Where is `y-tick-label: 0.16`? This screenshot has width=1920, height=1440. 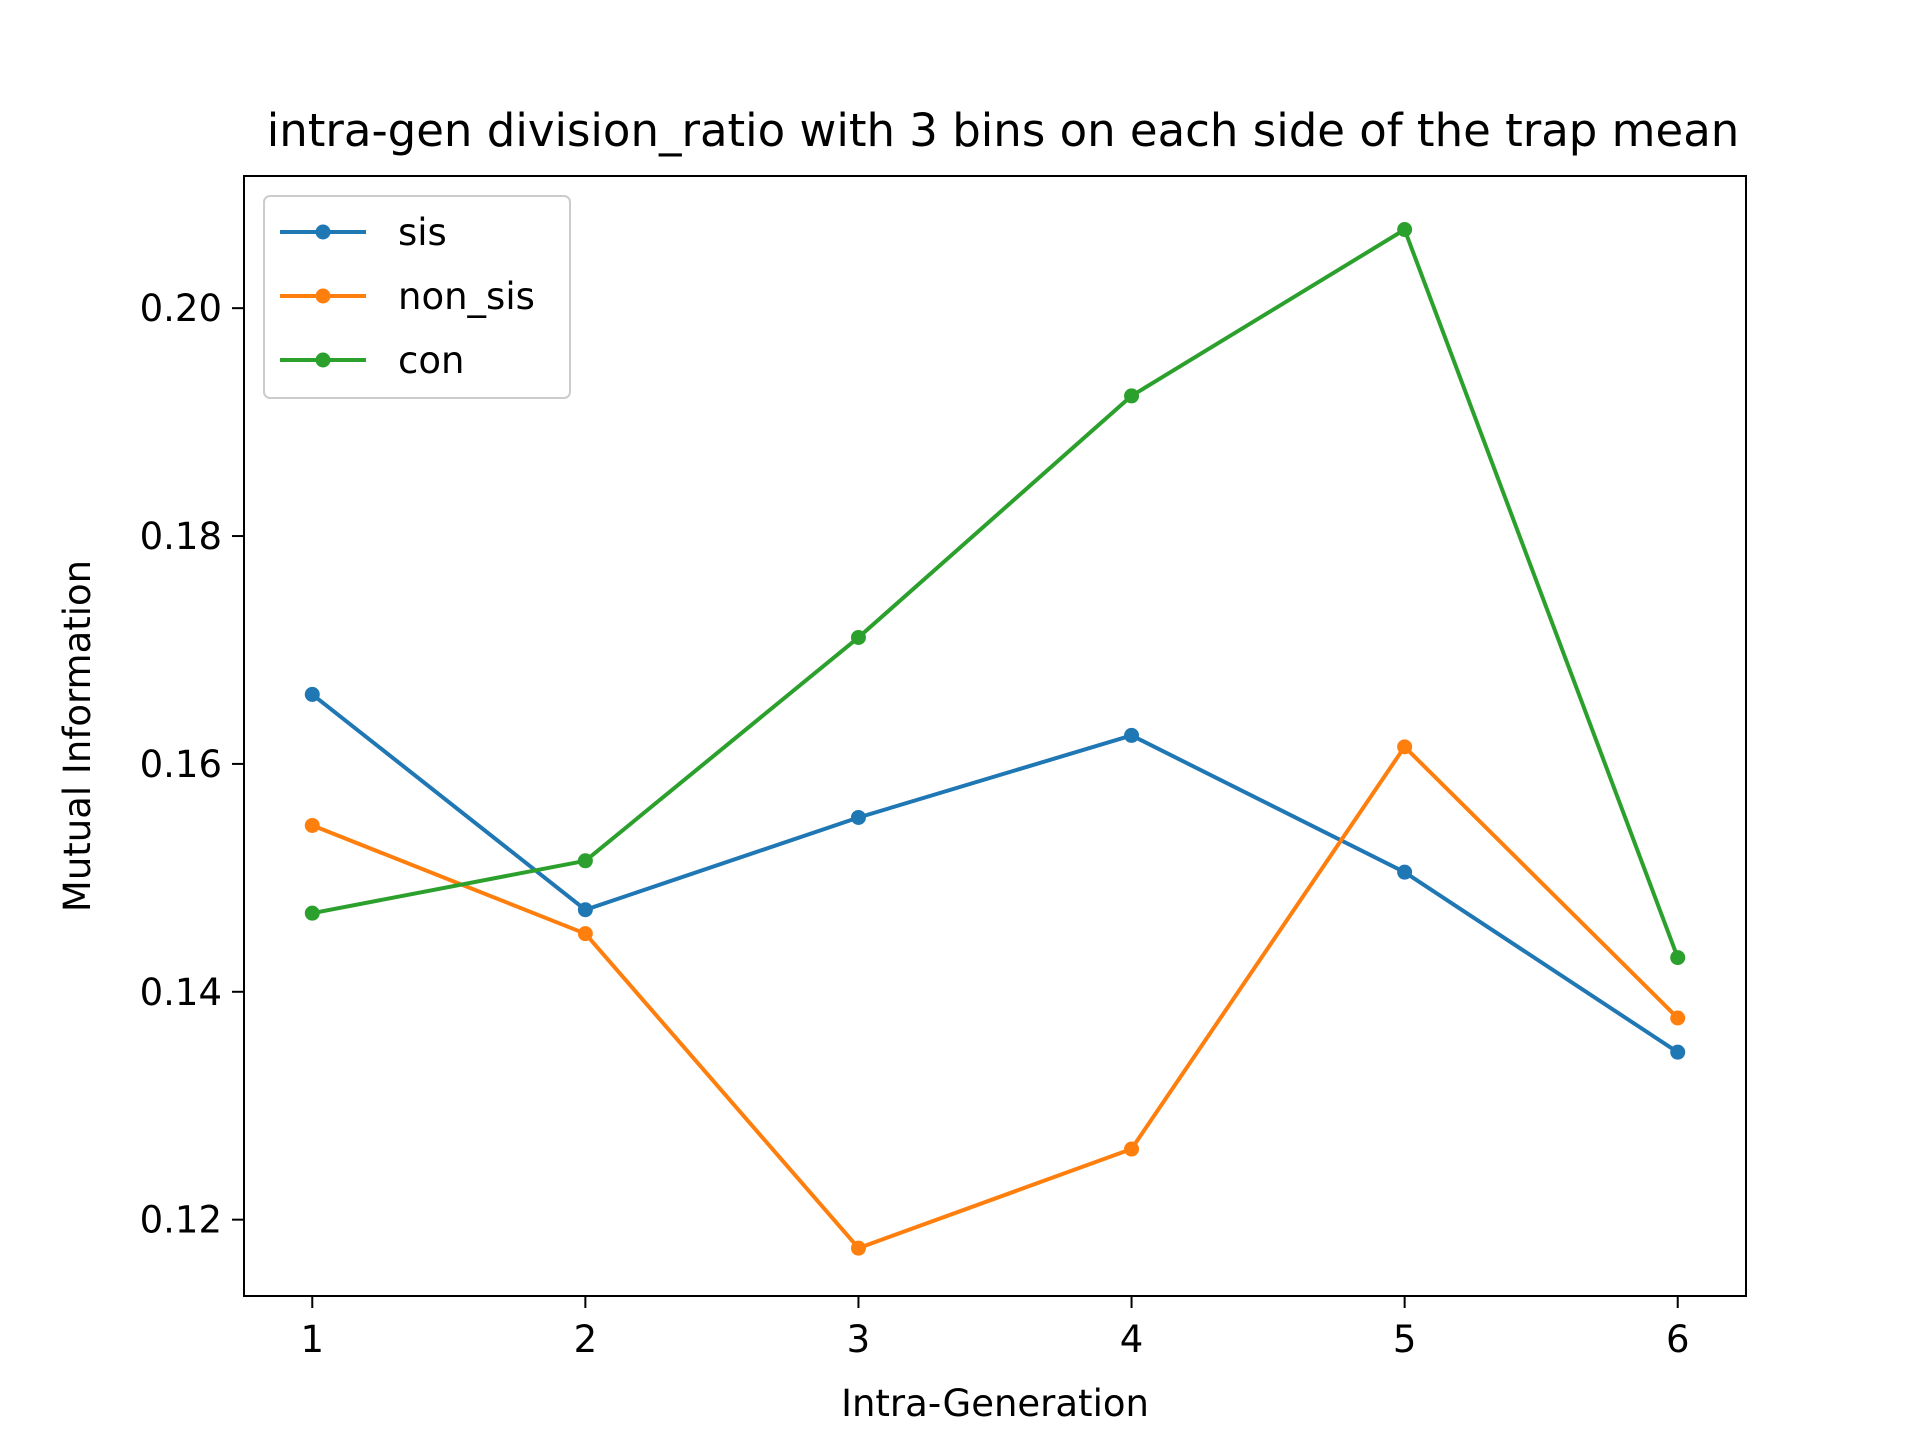
y-tick-label: 0.16 is located at coordinates (181, 764).